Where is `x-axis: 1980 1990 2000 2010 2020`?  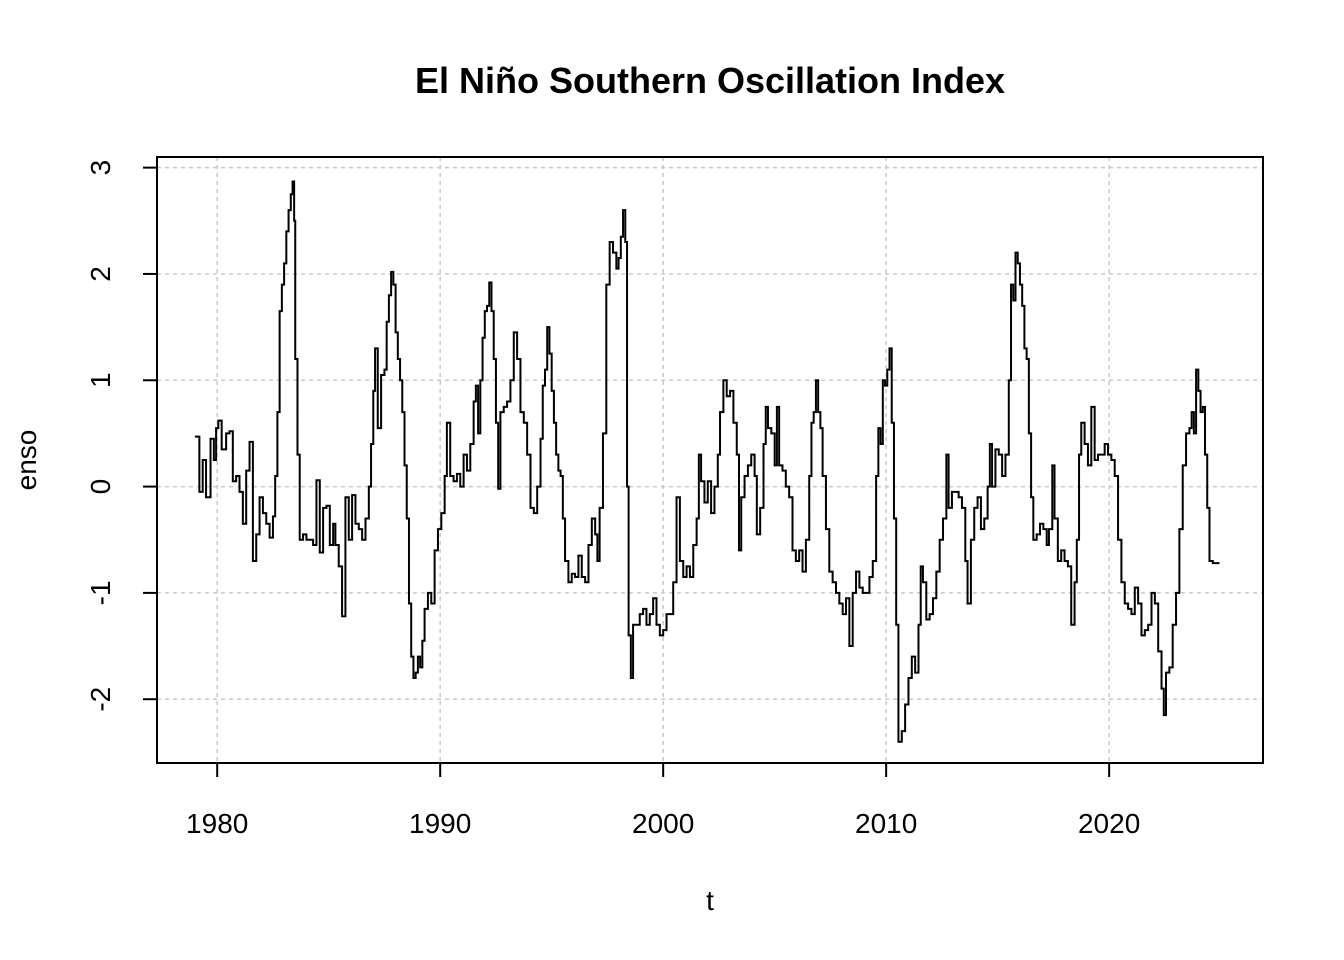 x-axis: 1980 1990 2000 2010 2020 is located at coordinates (663, 801).